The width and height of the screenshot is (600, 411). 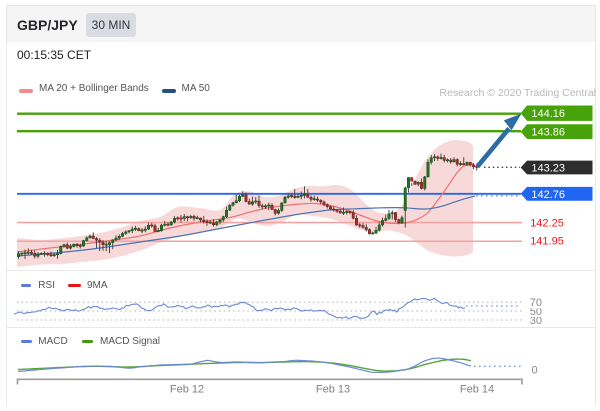 What do you see at coordinates (548, 169) in the screenshot?
I see `svg-text: 143.23` at bounding box center [548, 169].